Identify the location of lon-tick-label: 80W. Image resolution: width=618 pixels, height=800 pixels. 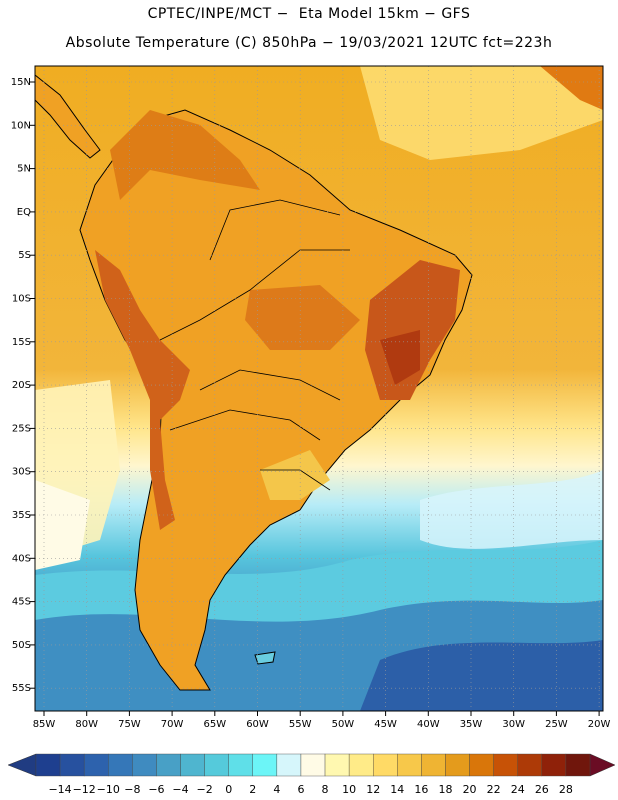
(86, 724).